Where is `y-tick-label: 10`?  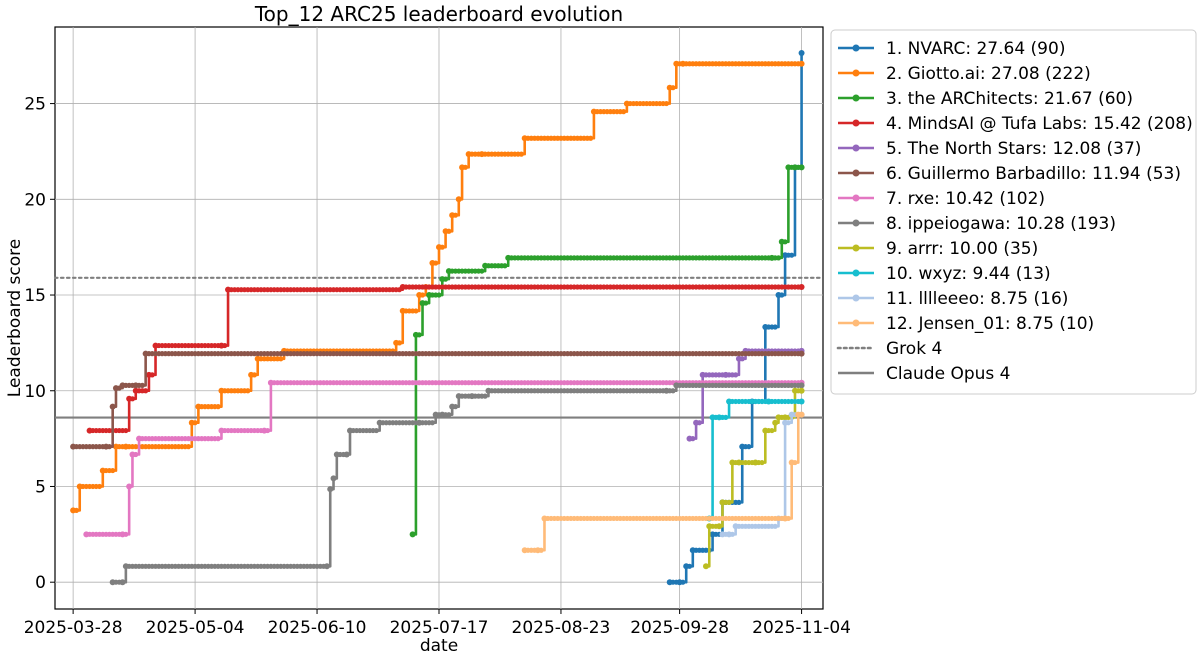
y-tick-label: 10 is located at coordinates (35, 392).